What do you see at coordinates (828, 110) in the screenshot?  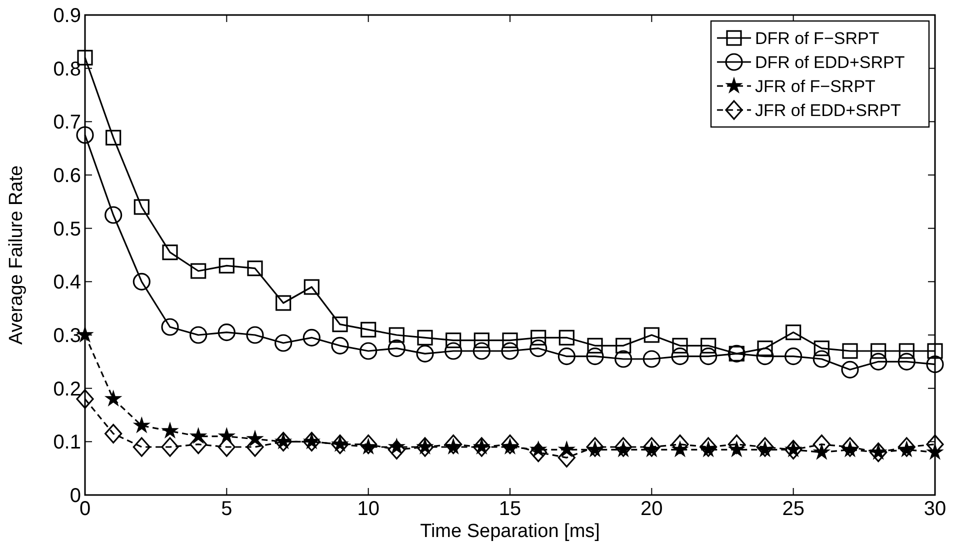 I see `legend-label: JFR of EDD+SRPT` at bounding box center [828, 110].